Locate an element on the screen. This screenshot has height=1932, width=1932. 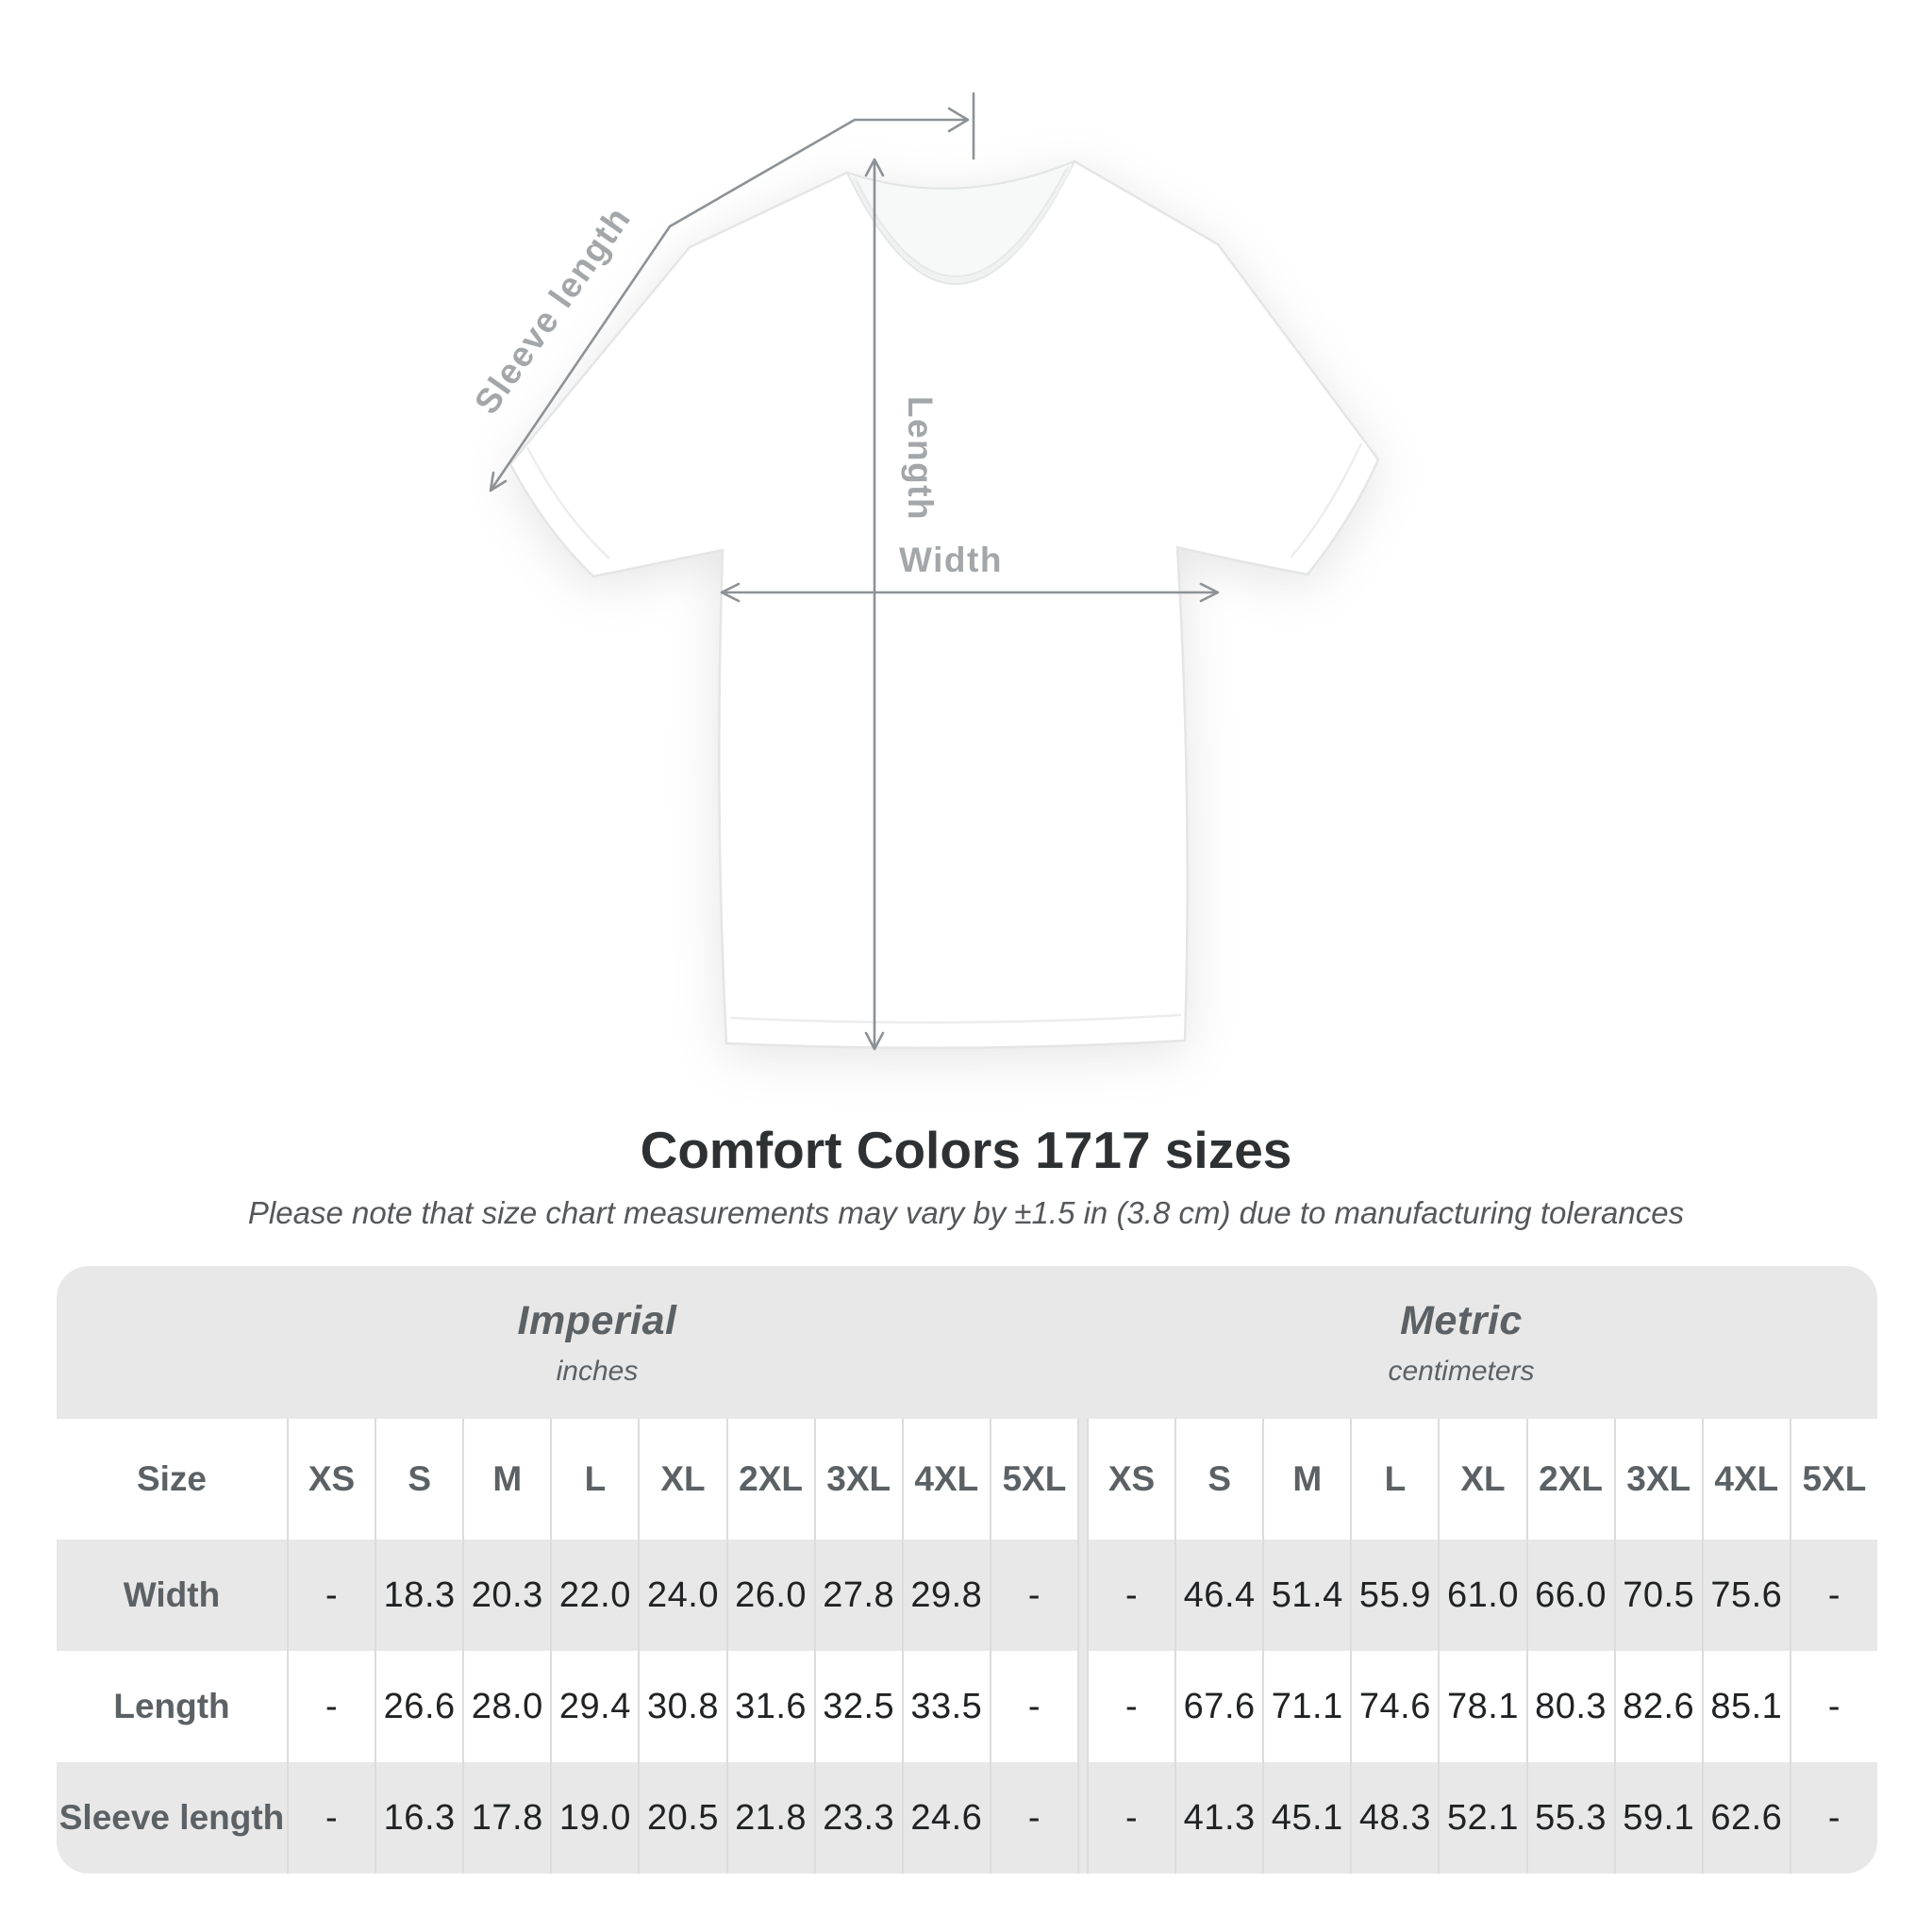
value-cell-metric: 70.5 is located at coordinates (1657, 1596).